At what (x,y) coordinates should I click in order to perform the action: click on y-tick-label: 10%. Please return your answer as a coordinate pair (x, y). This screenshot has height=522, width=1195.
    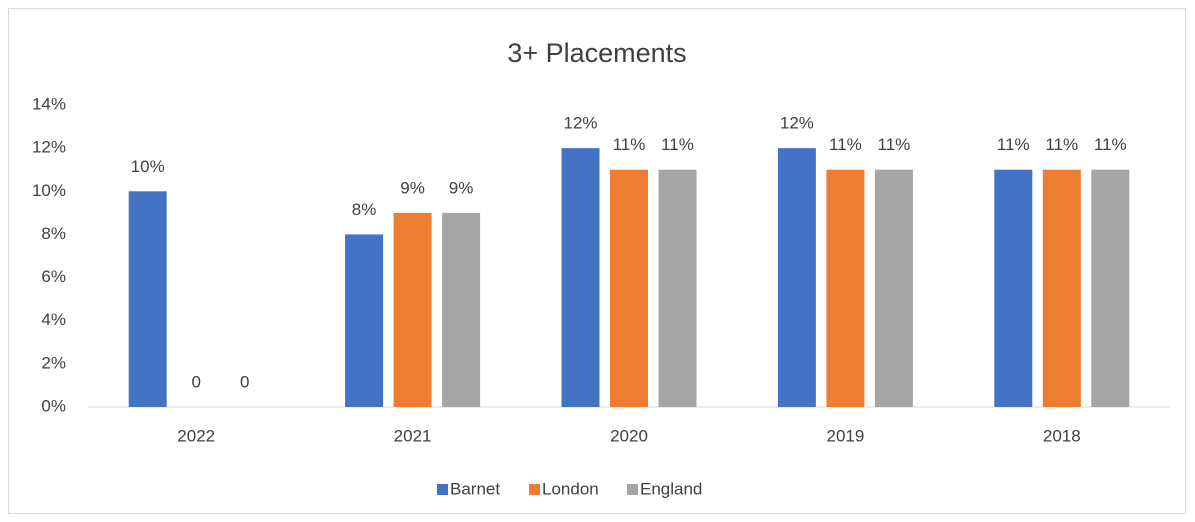
    Looking at the image, I should click on (49, 190).